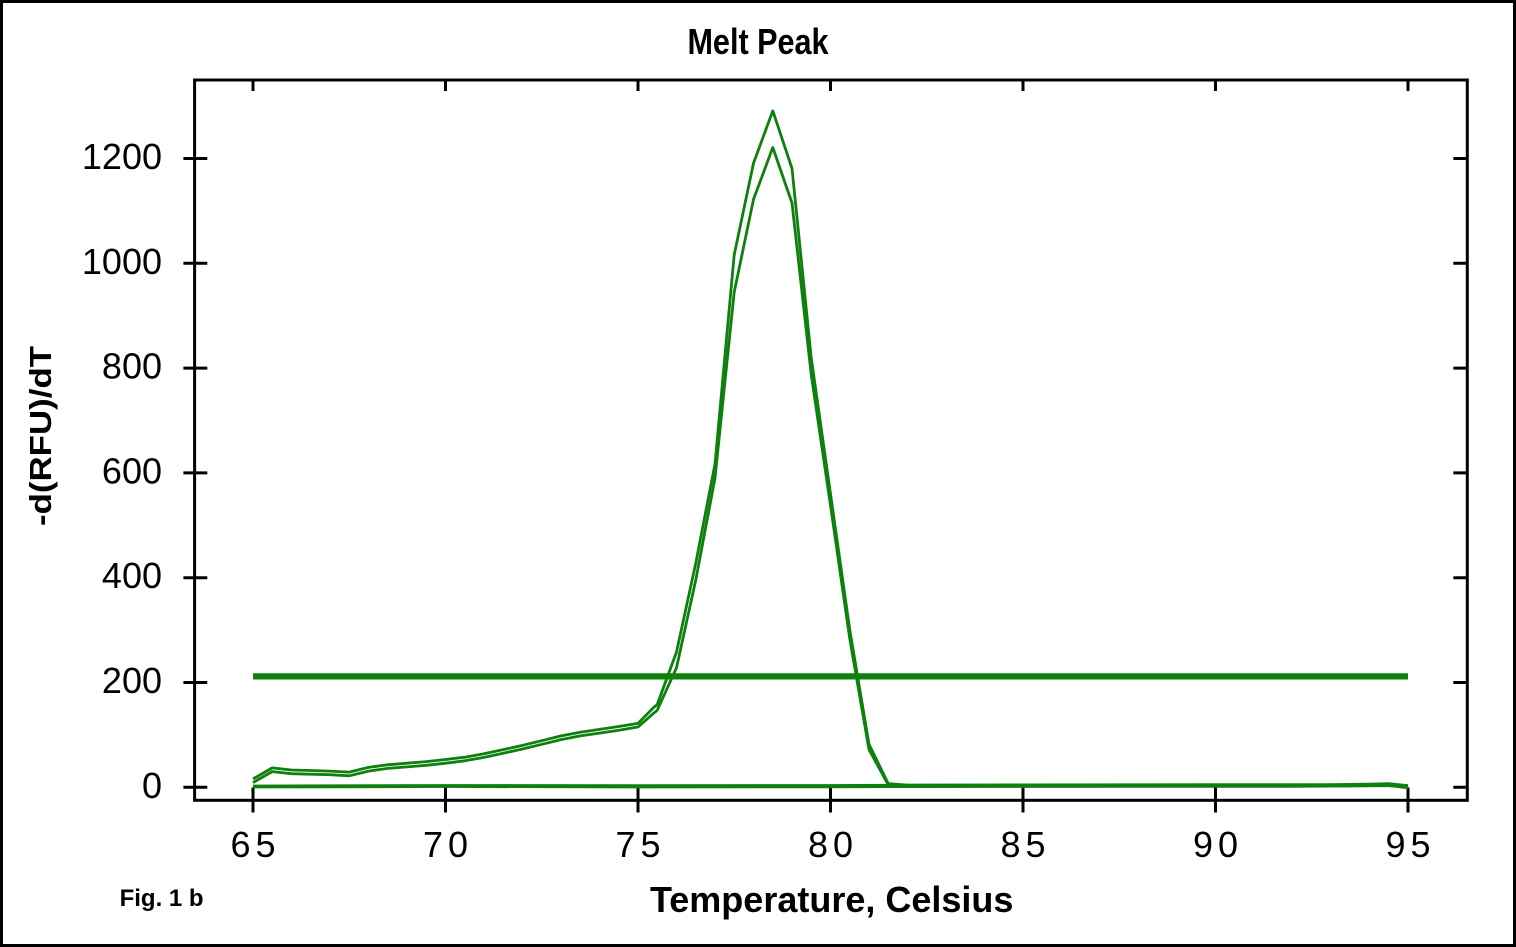 This screenshot has width=1516, height=947. What do you see at coordinates (162, 898) in the screenshot?
I see `svg-text: Fig. 1 b` at bounding box center [162, 898].